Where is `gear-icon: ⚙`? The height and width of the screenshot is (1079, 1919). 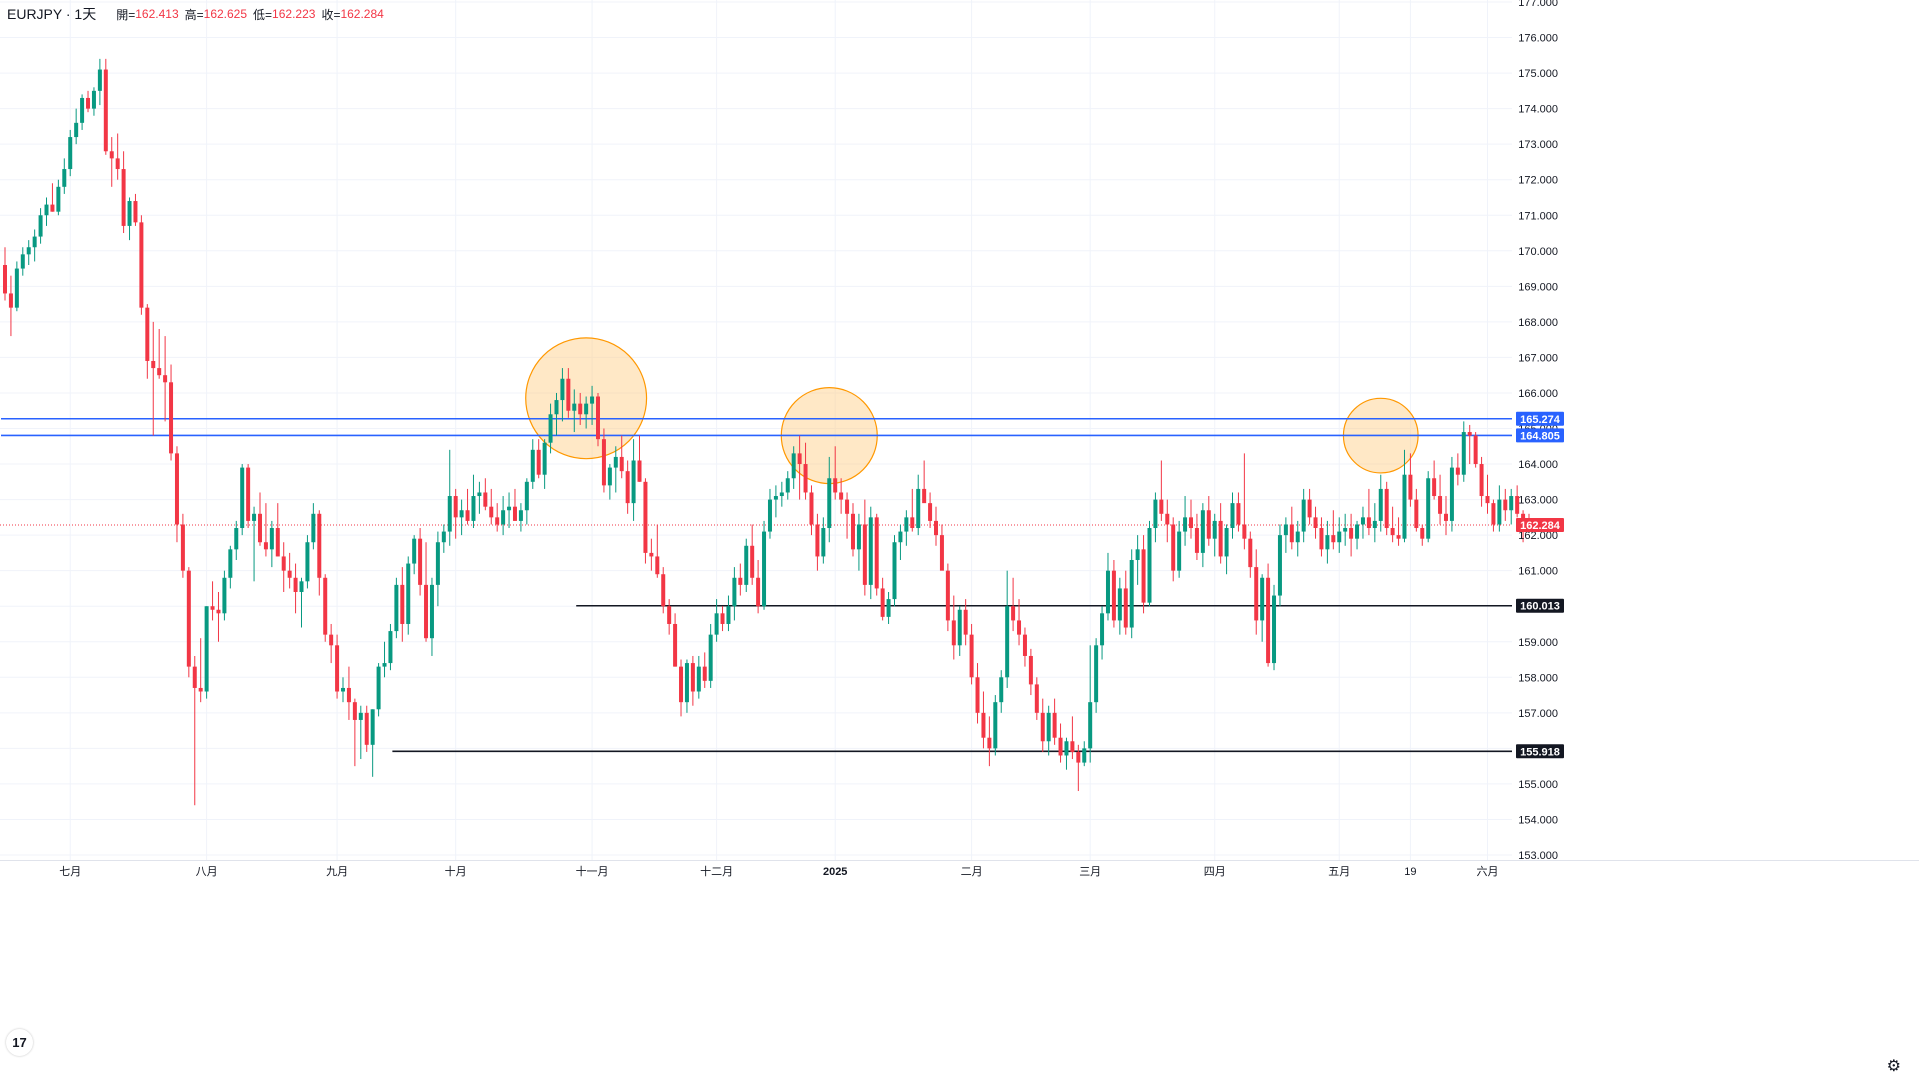 gear-icon: ⚙ is located at coordinates (1893, 1066).